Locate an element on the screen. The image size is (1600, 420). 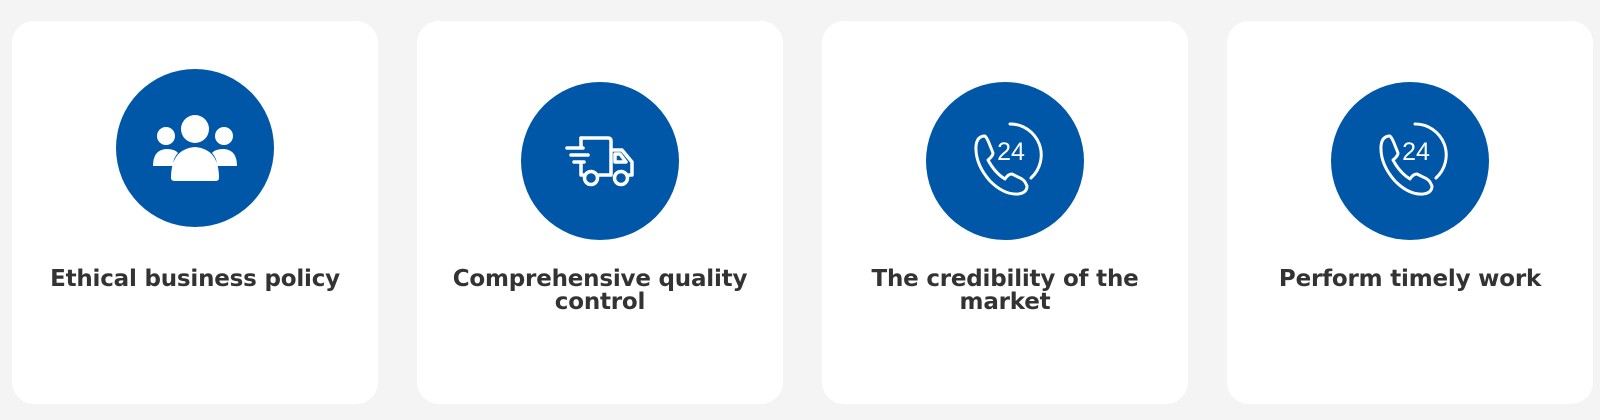
card-title: The credibility of the market is located at coordinates (1005, 290).